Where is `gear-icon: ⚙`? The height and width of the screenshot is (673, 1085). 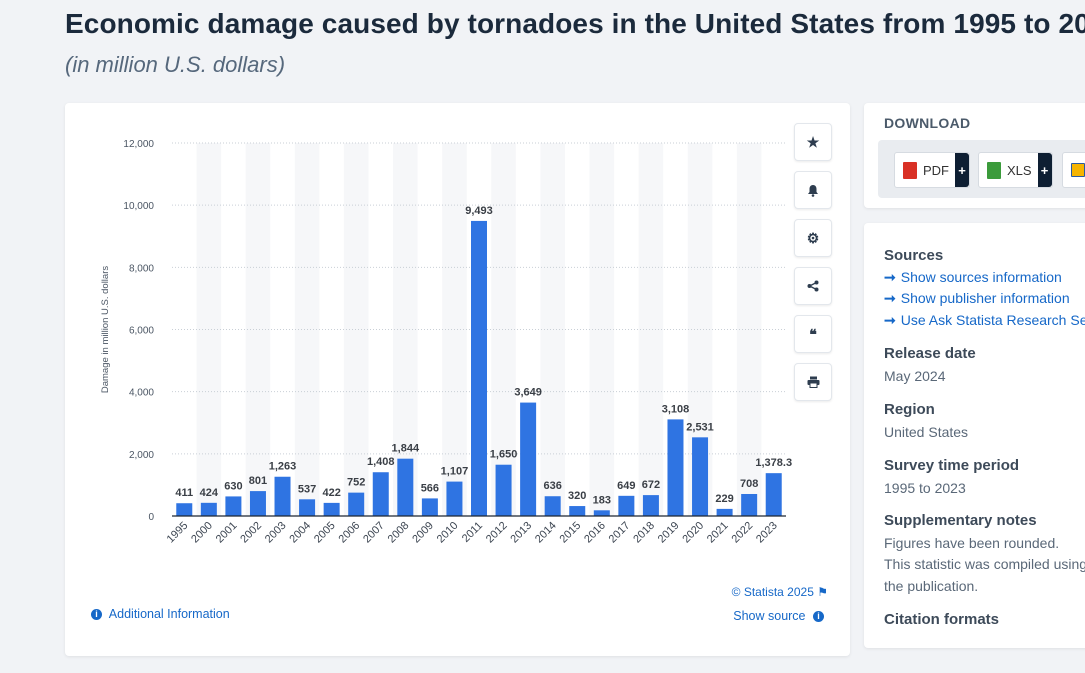 gear-icon: ⚙ is located at coordinates (813, 238).